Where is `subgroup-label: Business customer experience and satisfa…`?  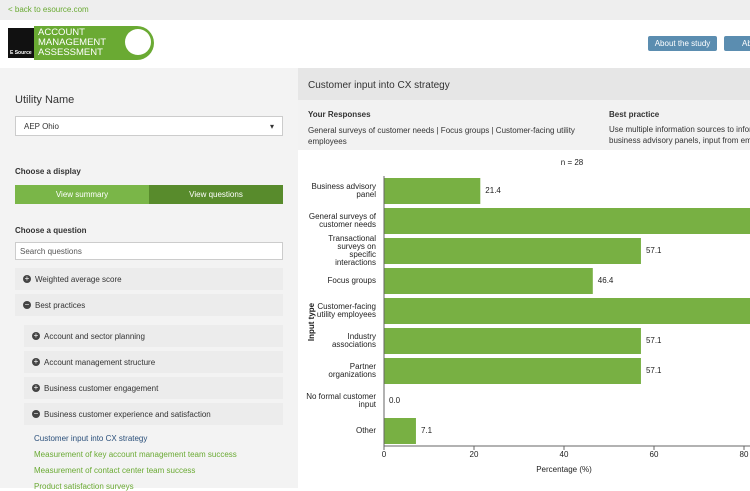 subgroup-label: Business customer experience and satisfa… is located at coordinates (127, 414).